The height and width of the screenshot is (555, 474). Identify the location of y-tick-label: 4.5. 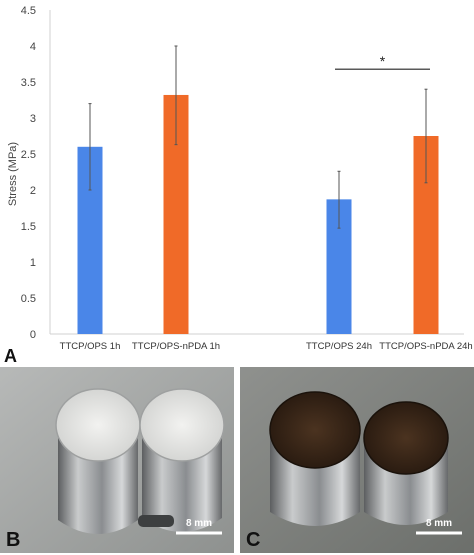
(28, 11).